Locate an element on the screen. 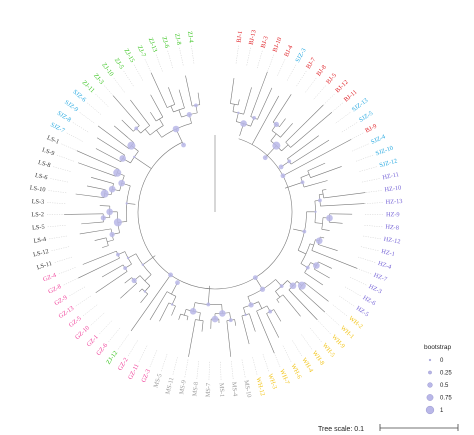  leaf-label: HZ-13 is located at coordinates (394, 202).